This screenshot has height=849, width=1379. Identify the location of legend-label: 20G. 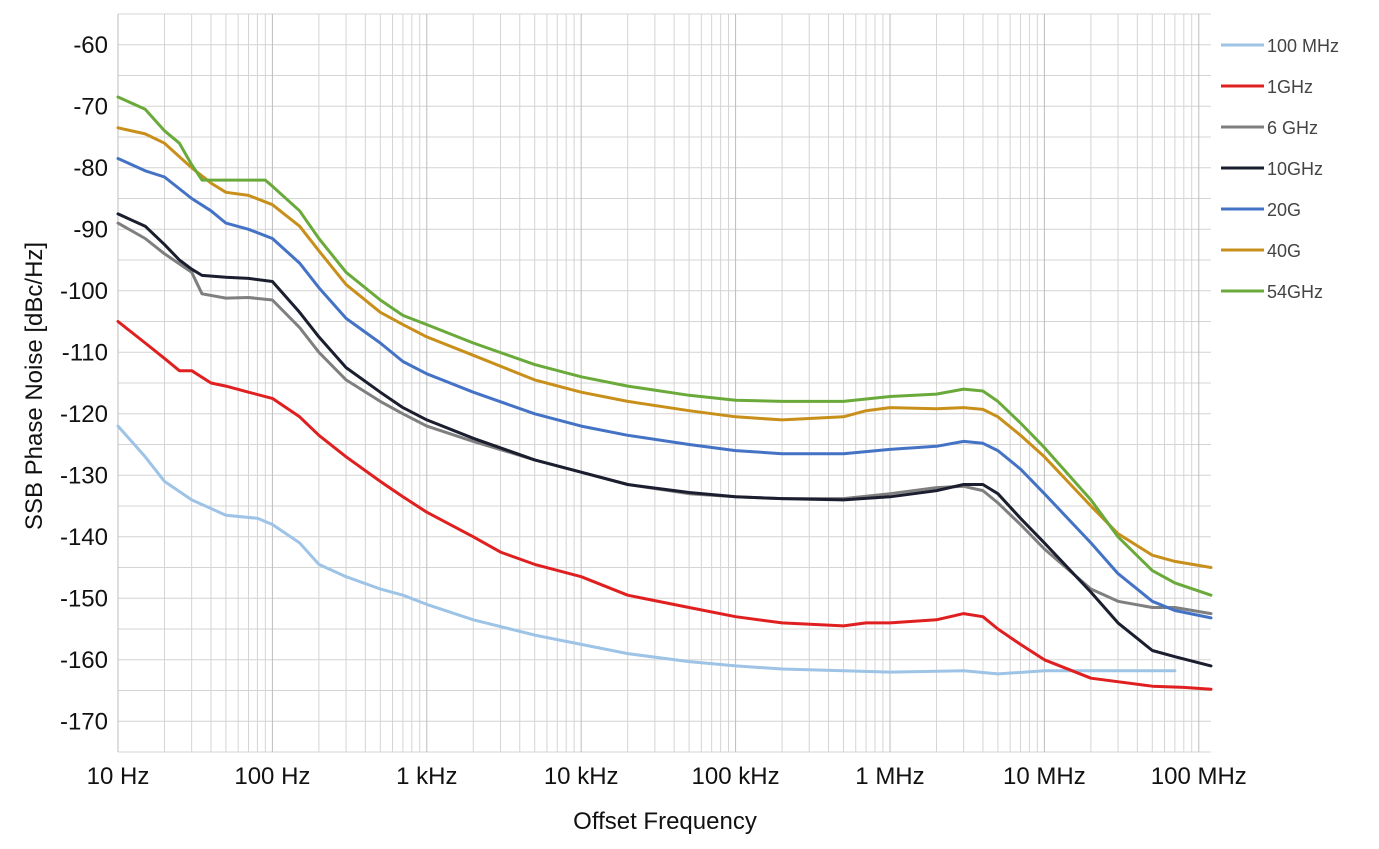
(1284, 210).